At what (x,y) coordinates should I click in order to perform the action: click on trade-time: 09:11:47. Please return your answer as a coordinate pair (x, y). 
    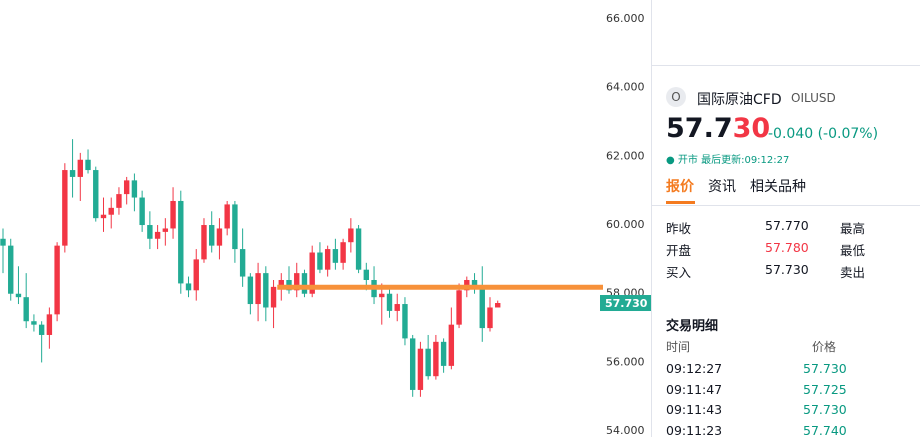
    Looking at the image, I should click on (694, 389).